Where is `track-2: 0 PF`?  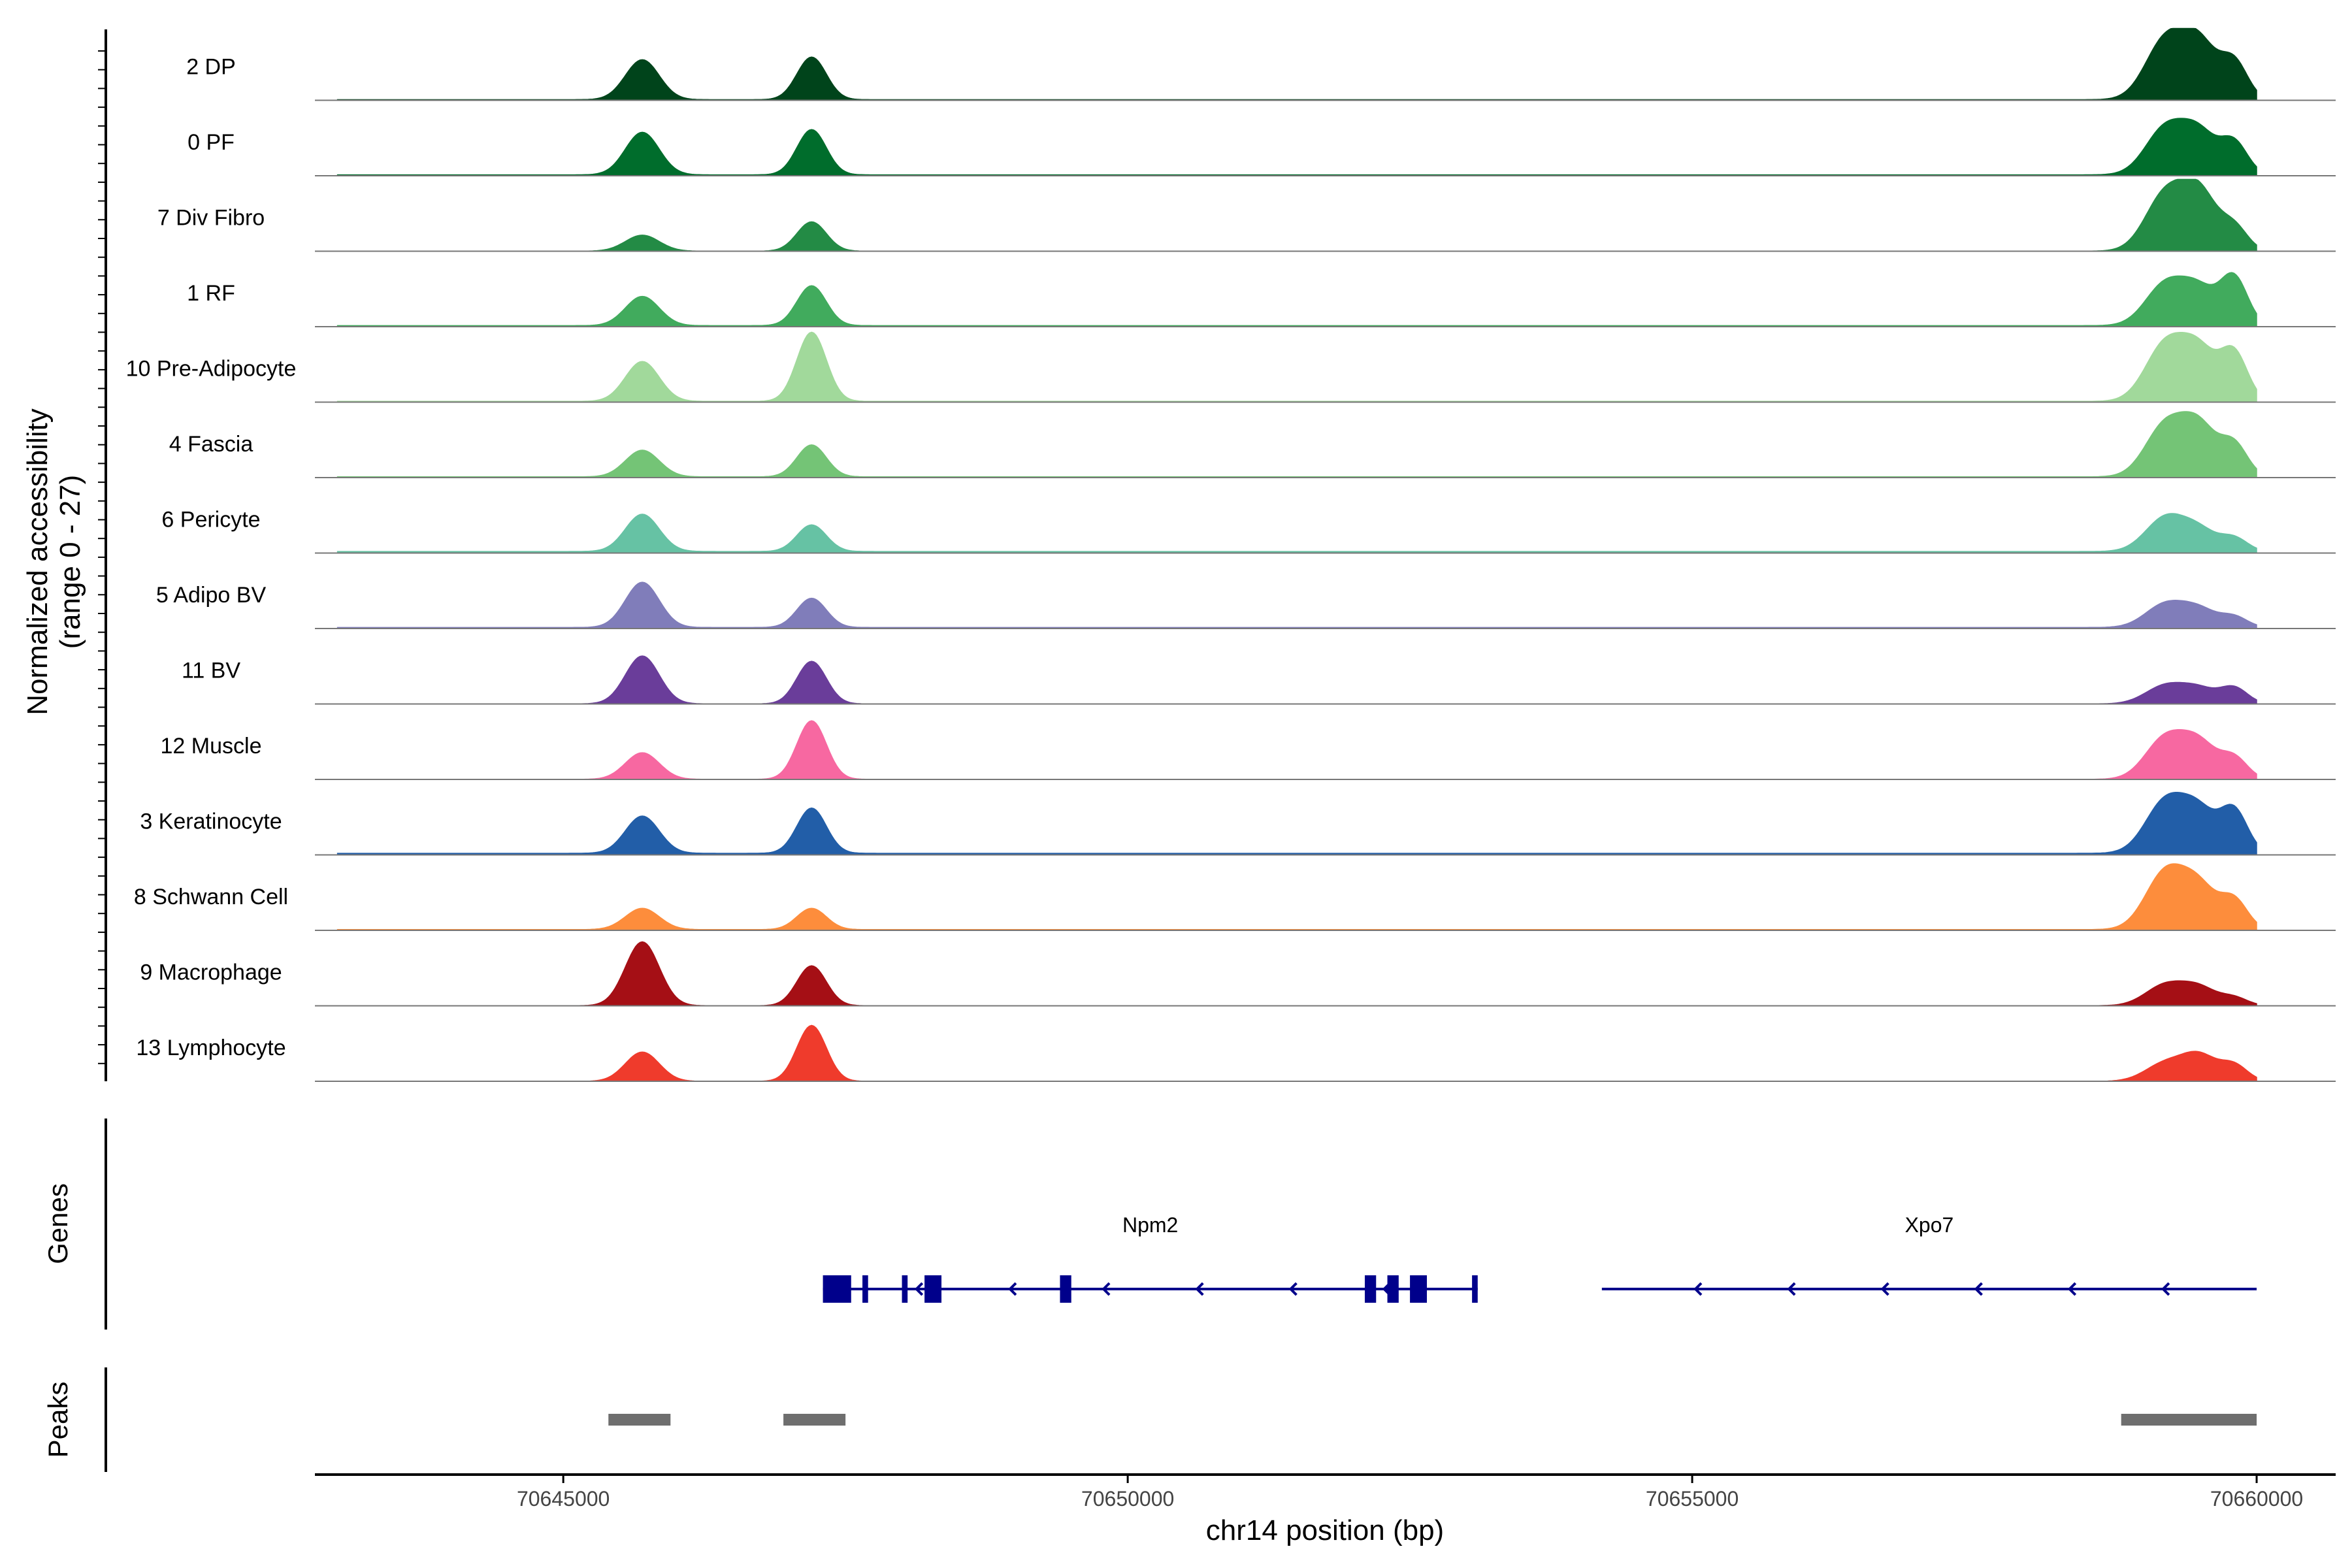 track-2: 0 PF is located at coordinates (1262, 147).